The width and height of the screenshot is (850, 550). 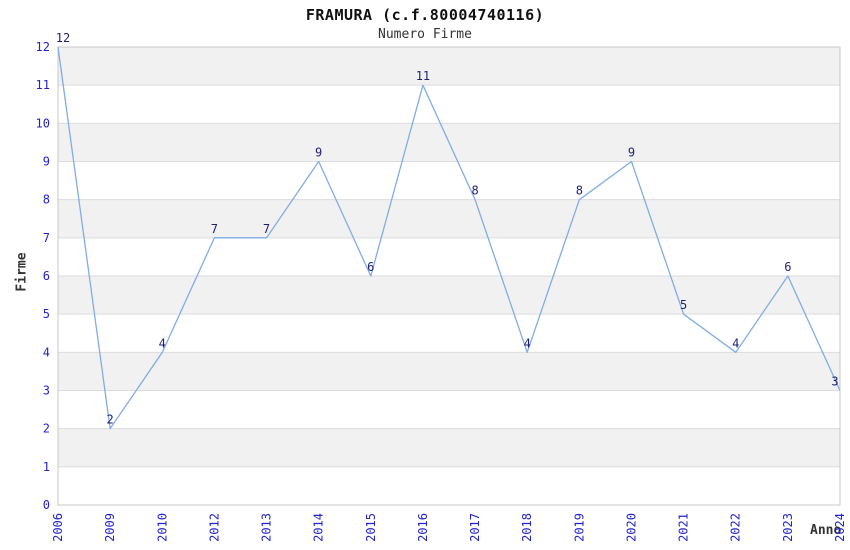 I want to click on x-tick-label: 2013, so click(x=267, y=527).